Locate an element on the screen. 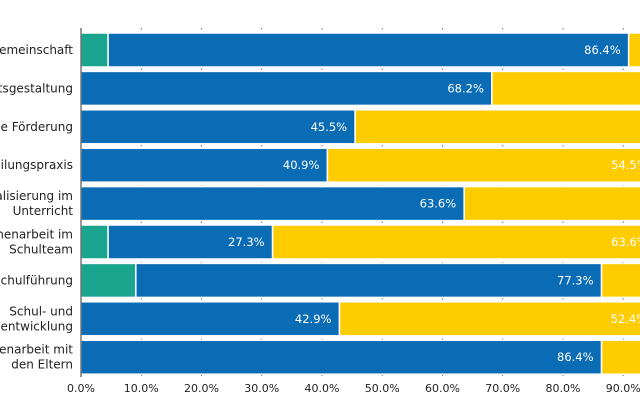 Image resolution: width=640 pixels, height=400 pixels. data-label: 40.9% is located at coordinates (301, 165).